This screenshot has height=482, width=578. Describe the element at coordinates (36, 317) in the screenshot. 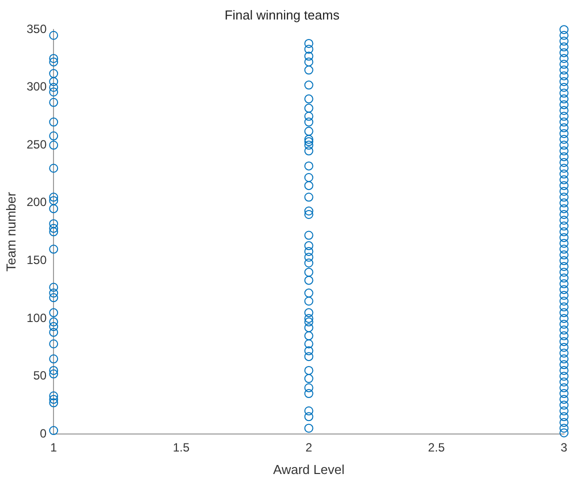

I see `y-tick-label: 100` at that location.